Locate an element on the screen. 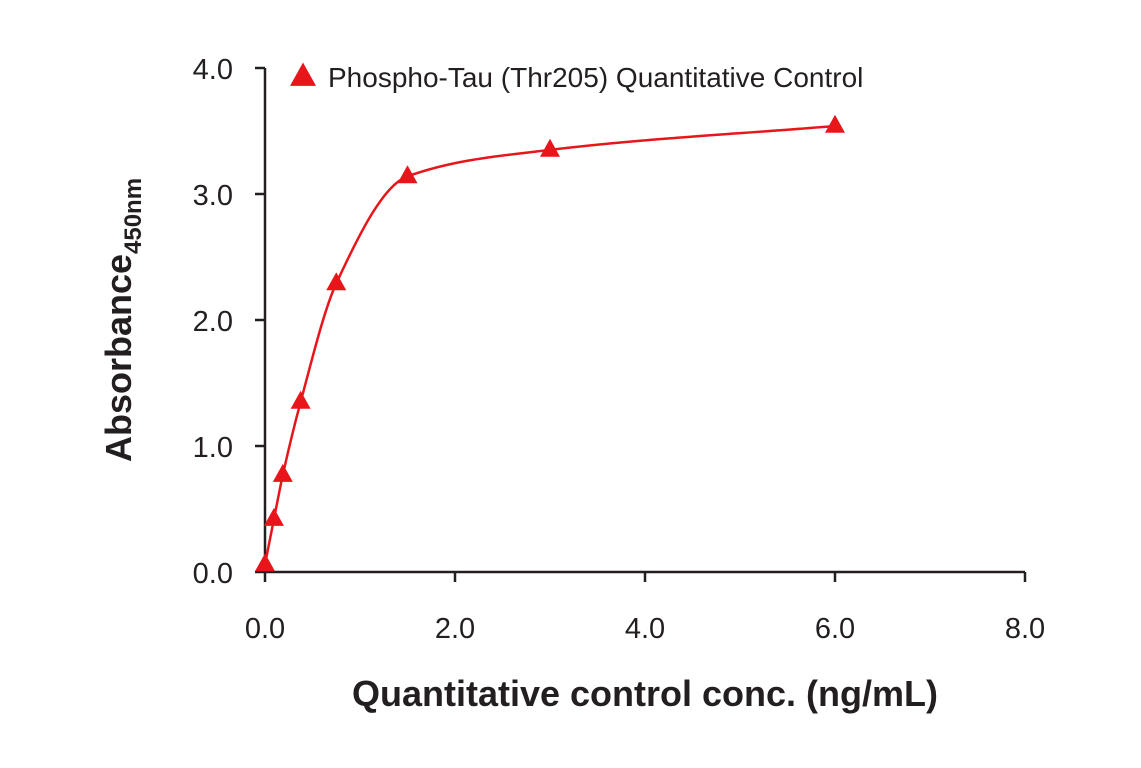 Image resolution: width=1141 pixels, height=768 pixels. x-tick-label: 2.0 is located at coordinates (455, 629).